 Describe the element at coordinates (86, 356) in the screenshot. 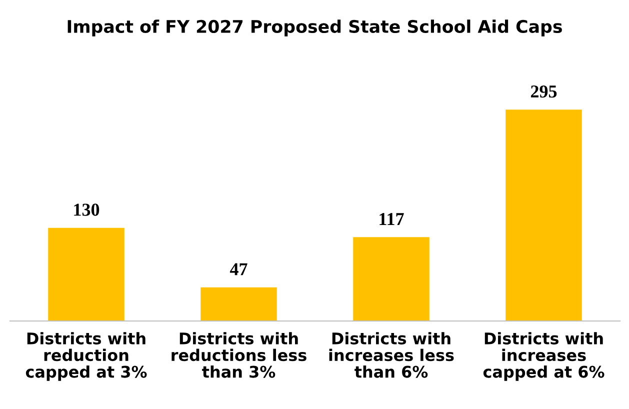

I see `x-tick-label: Districts with reduction capped at 3%` at that location.